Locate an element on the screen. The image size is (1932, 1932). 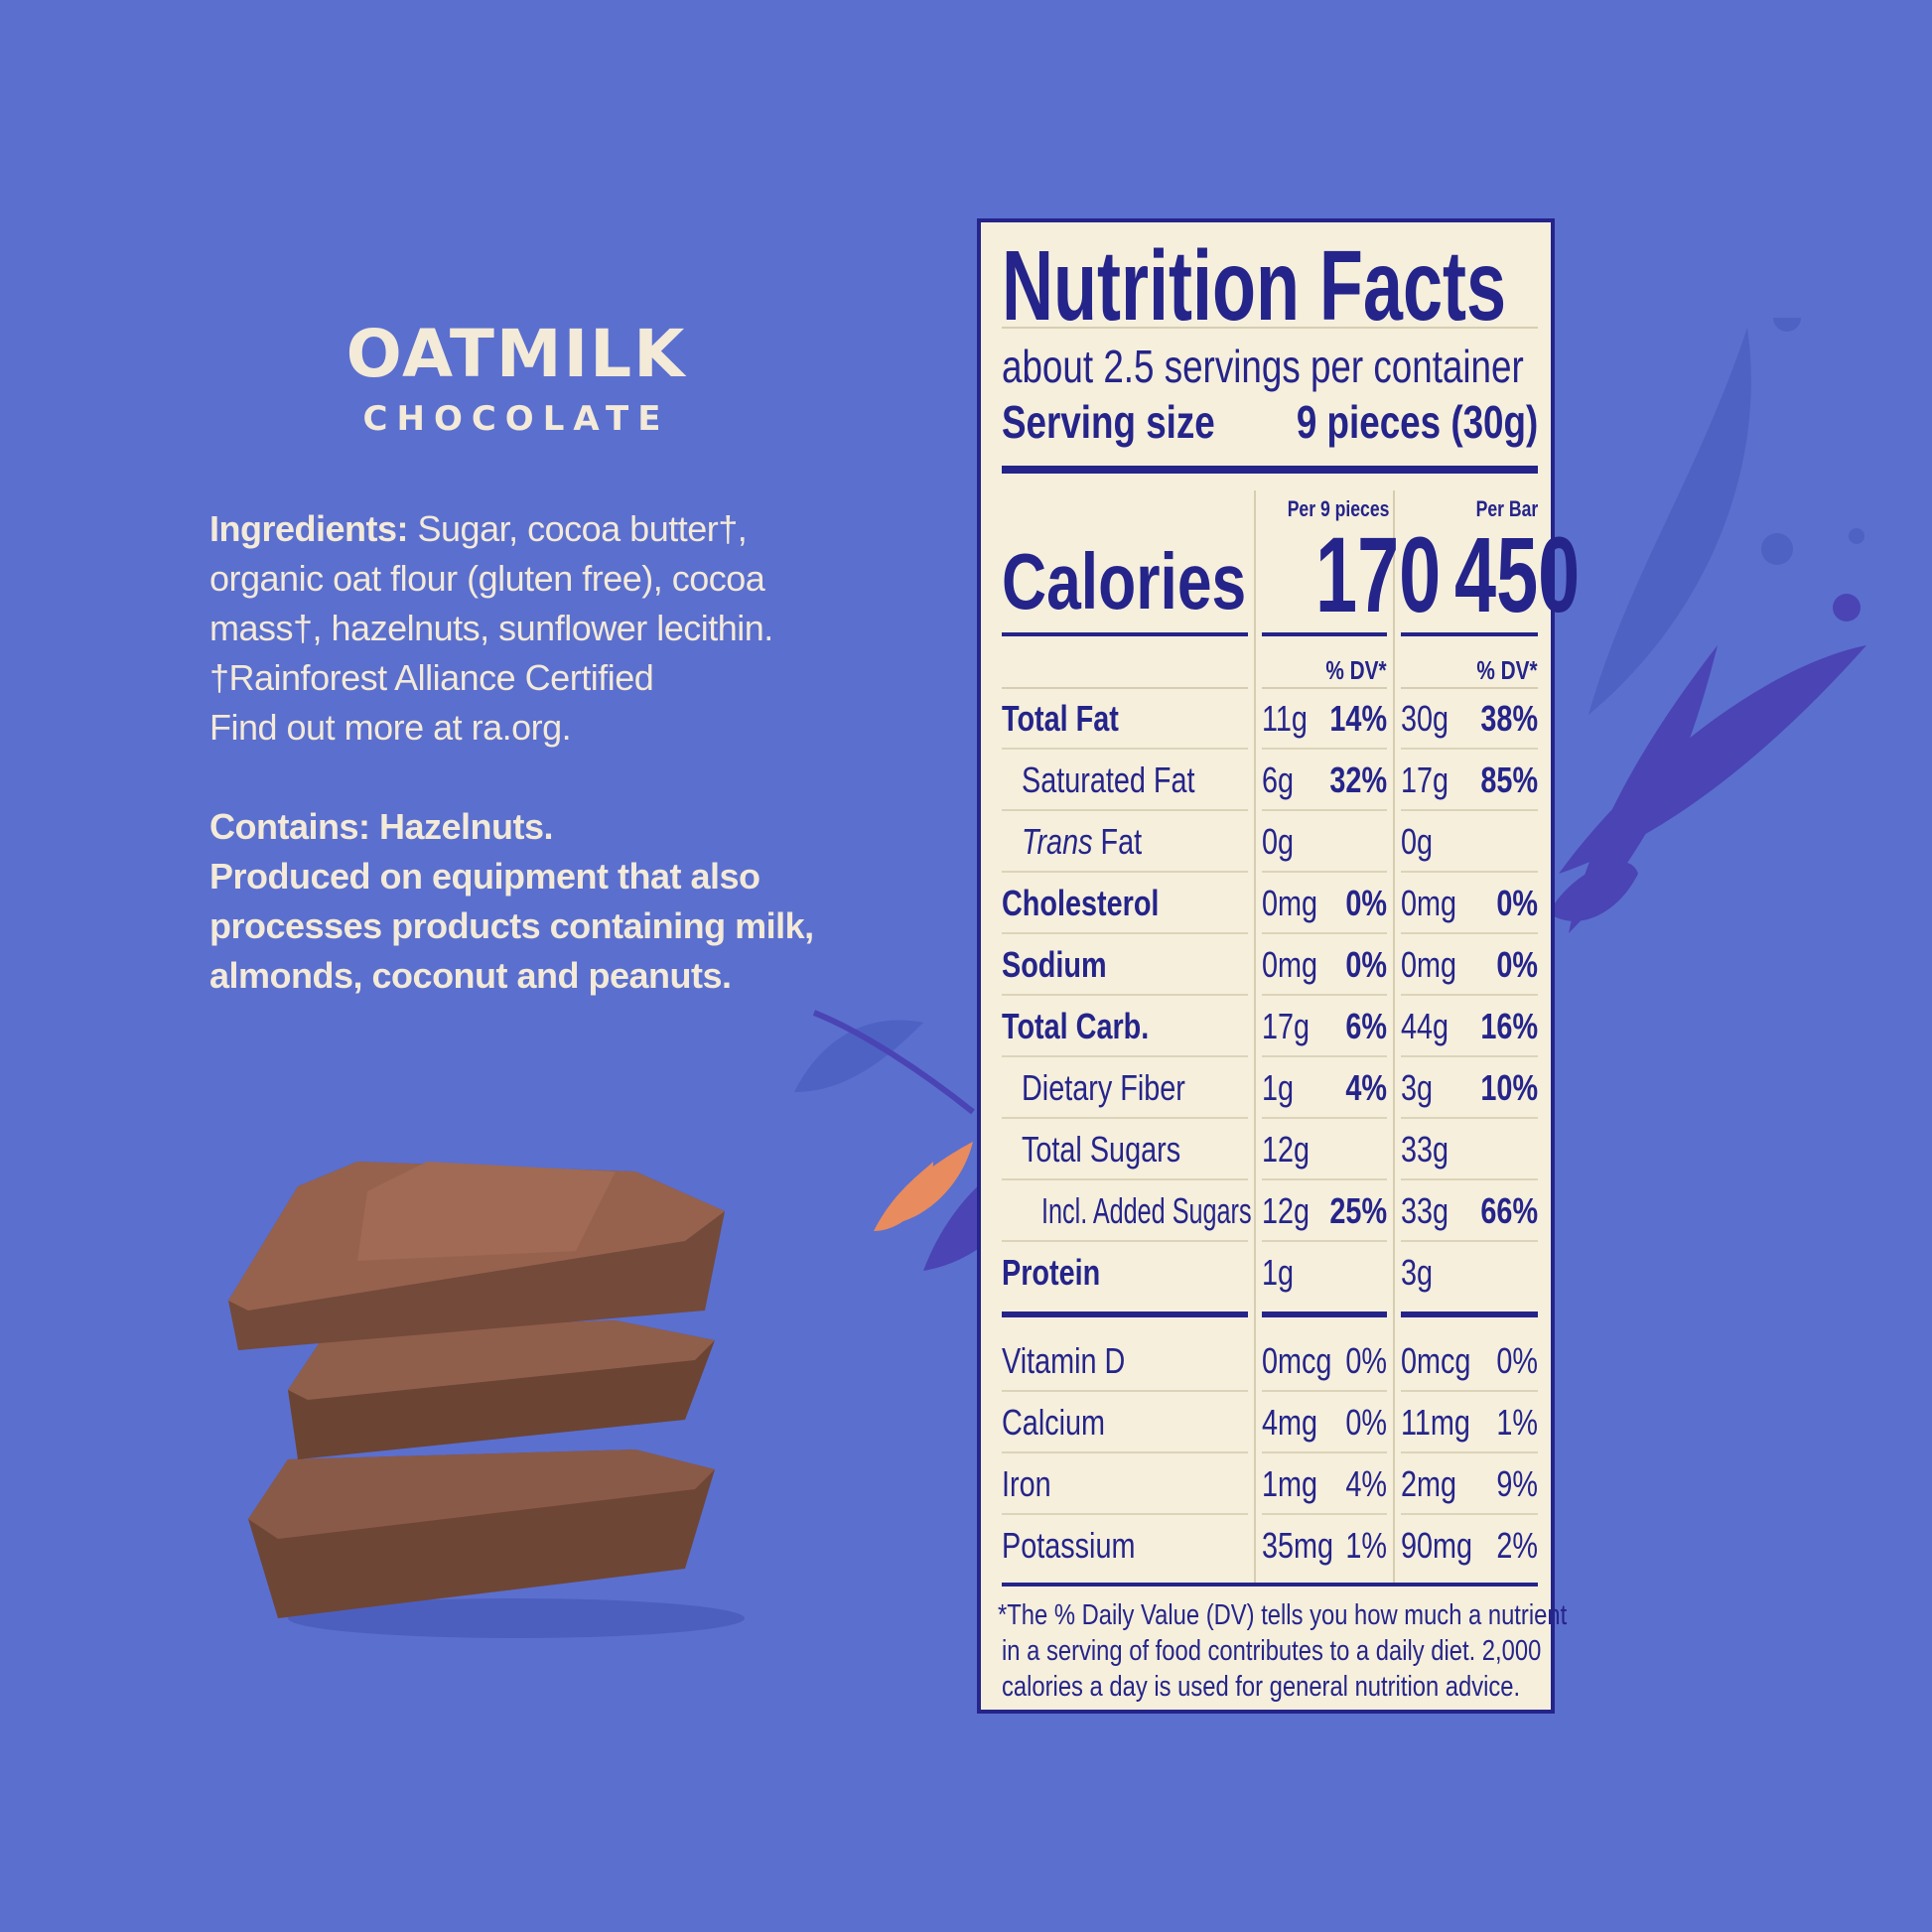
nutrient-label-cell: Total Fat is located at coordinates (1125, 719).